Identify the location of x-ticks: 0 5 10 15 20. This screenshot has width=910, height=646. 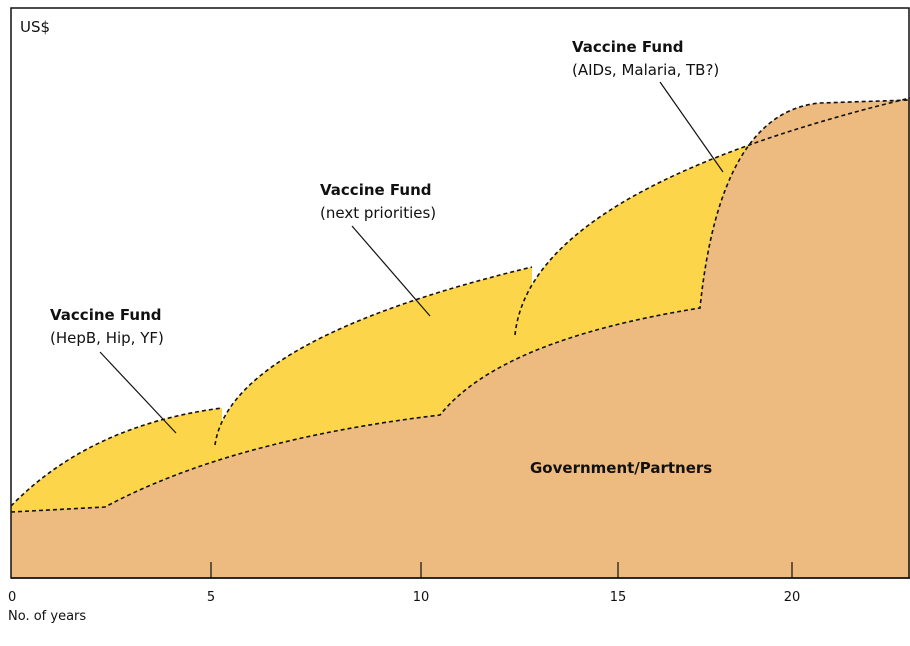
(404, 583).